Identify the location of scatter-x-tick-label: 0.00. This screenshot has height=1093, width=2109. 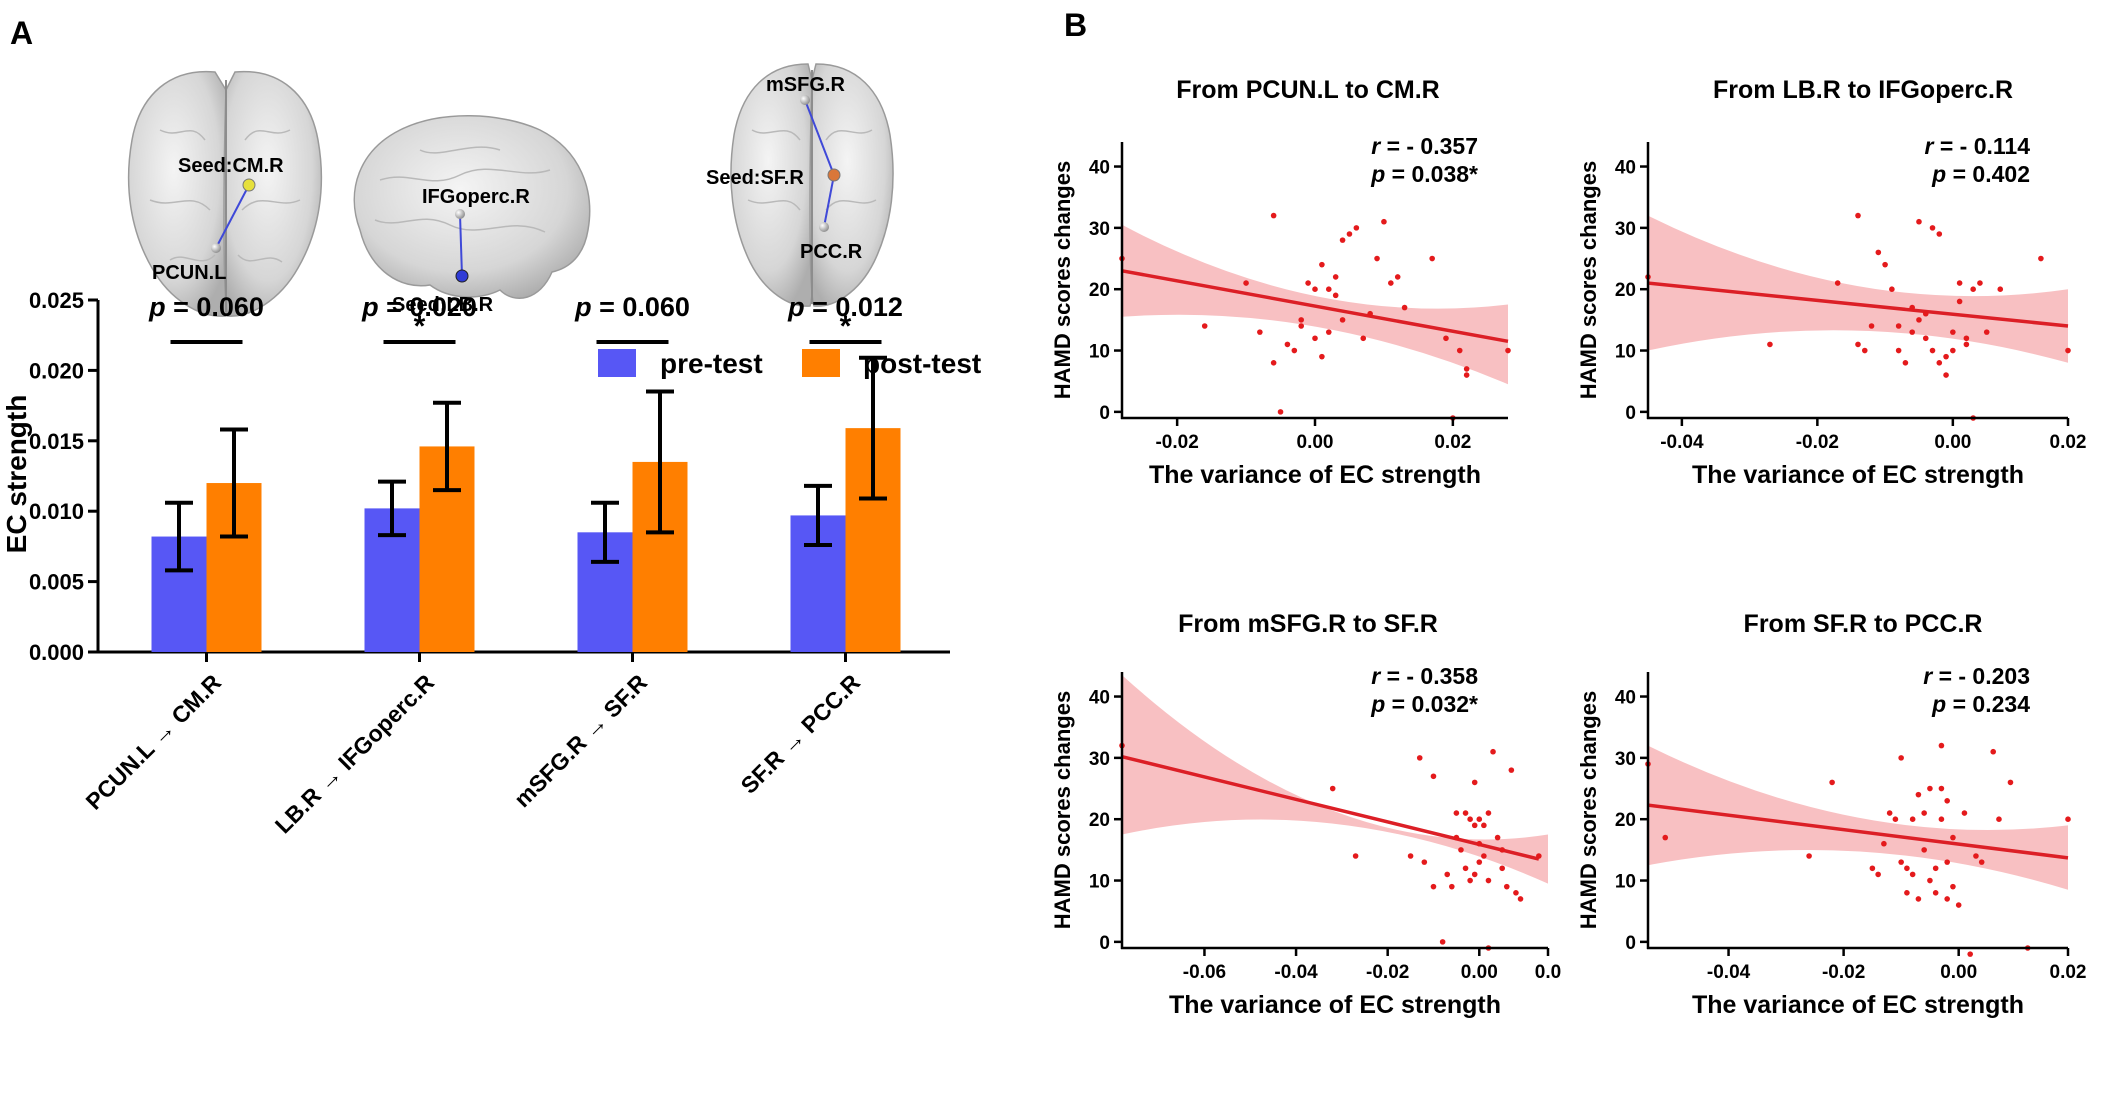
(1958, 972).